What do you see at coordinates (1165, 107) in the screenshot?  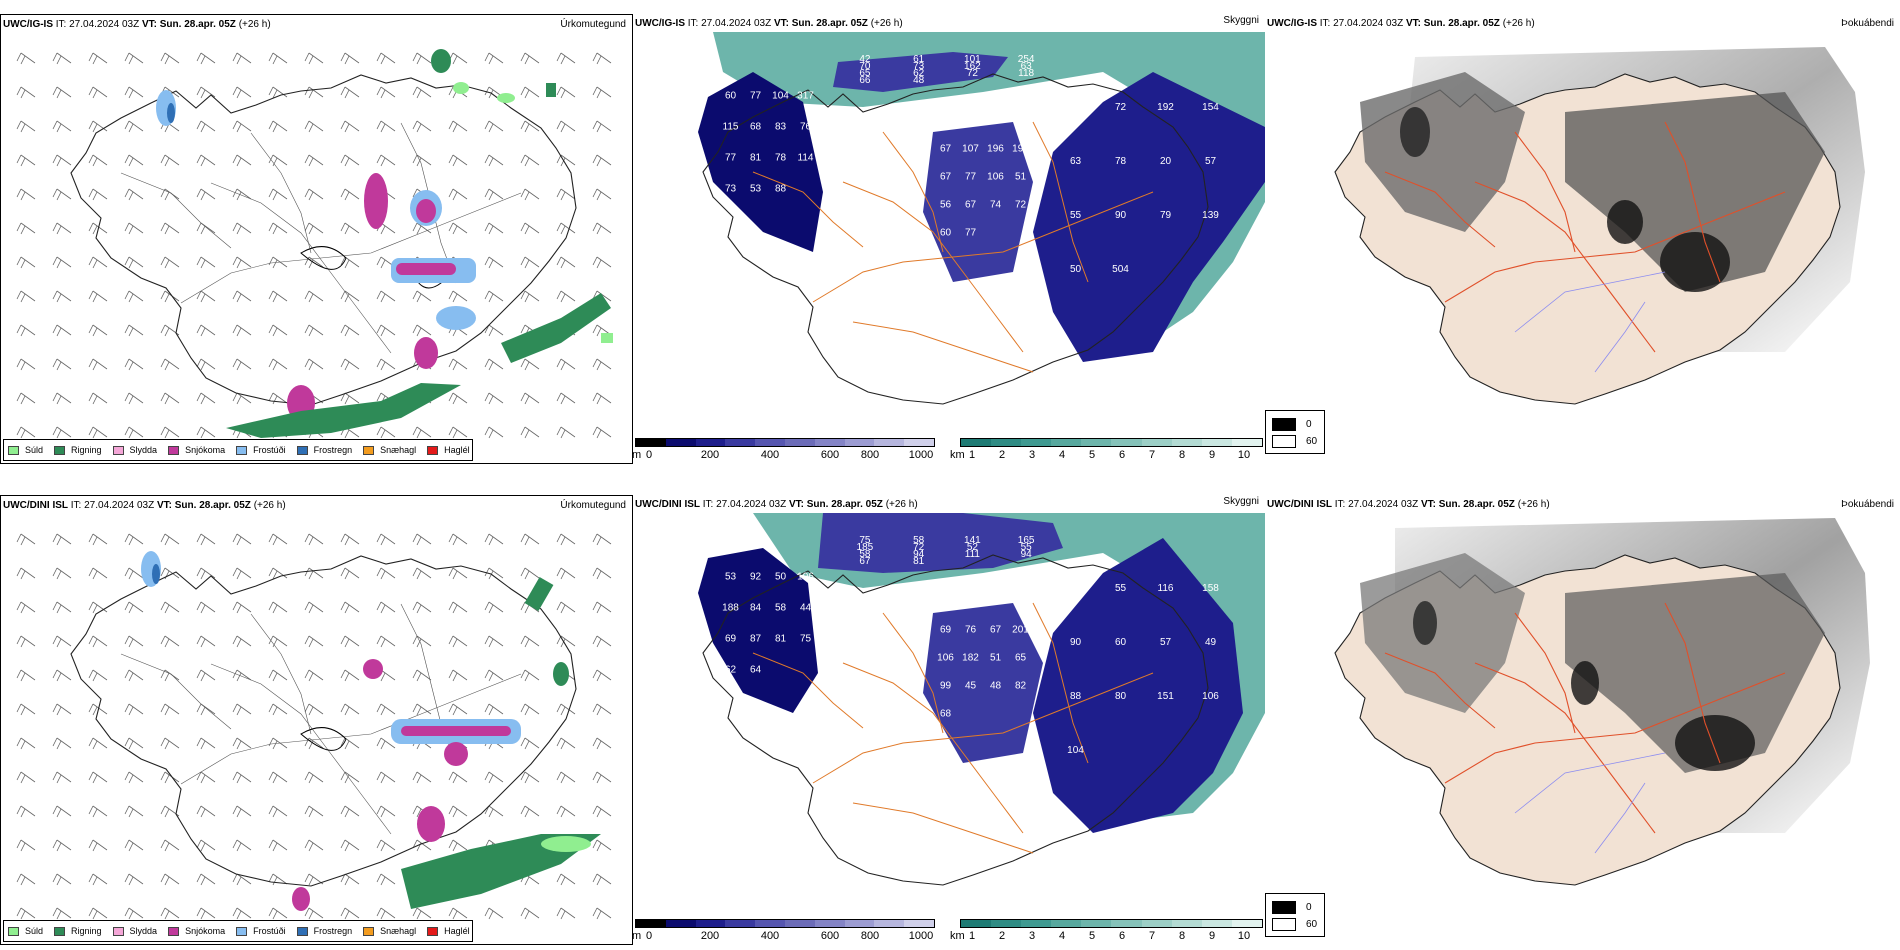 I see `visibility-value-label: 192` at bounding box center [1165, 107].